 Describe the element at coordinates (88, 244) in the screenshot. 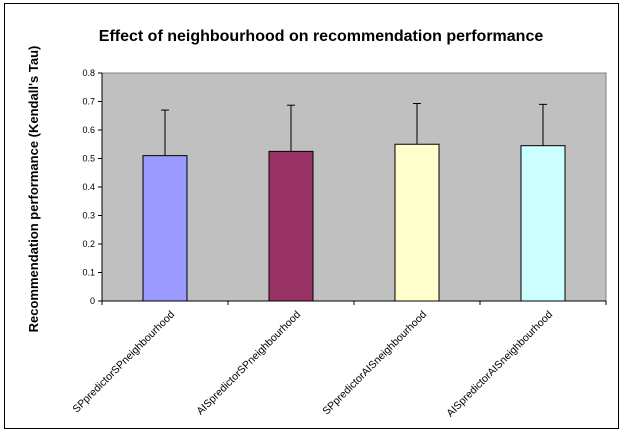

I see `y-tick-label: 0.2` at that location.